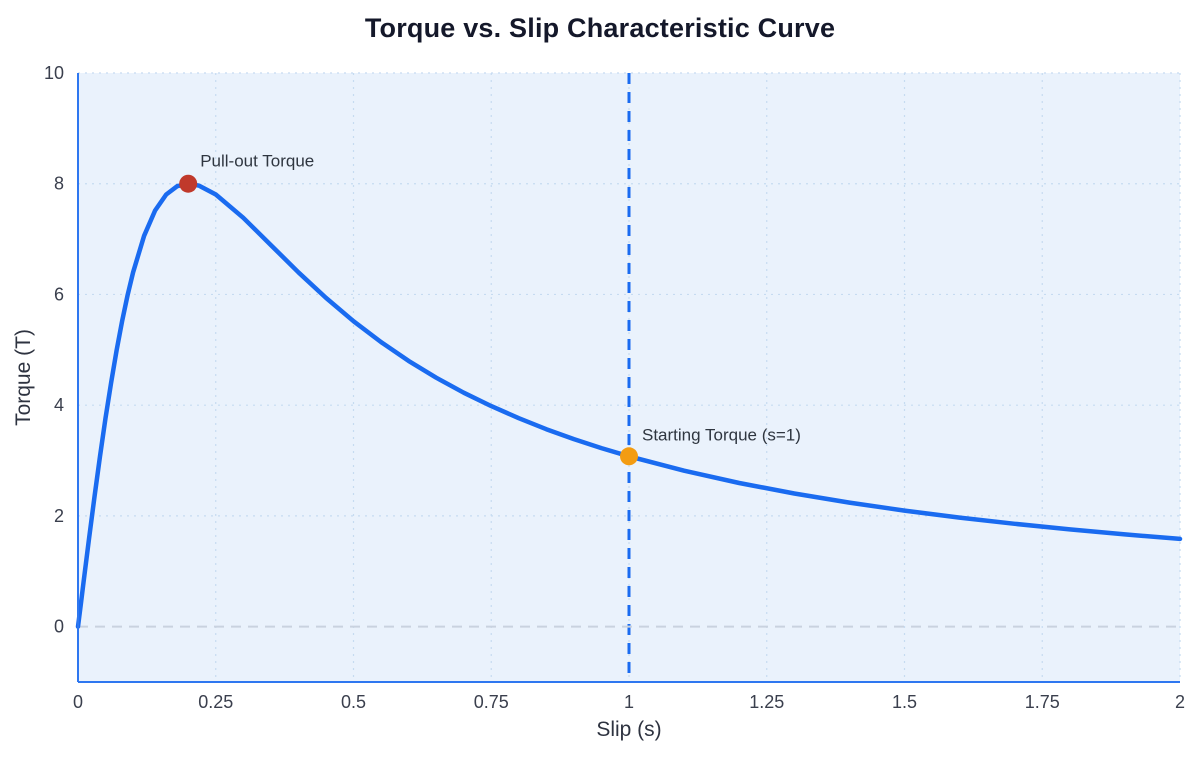 This screenshot has width=1200, height=760. Describe the element at coordinates (59, 184) in the screenshot. I see `y-tick-label: 8` at that location.